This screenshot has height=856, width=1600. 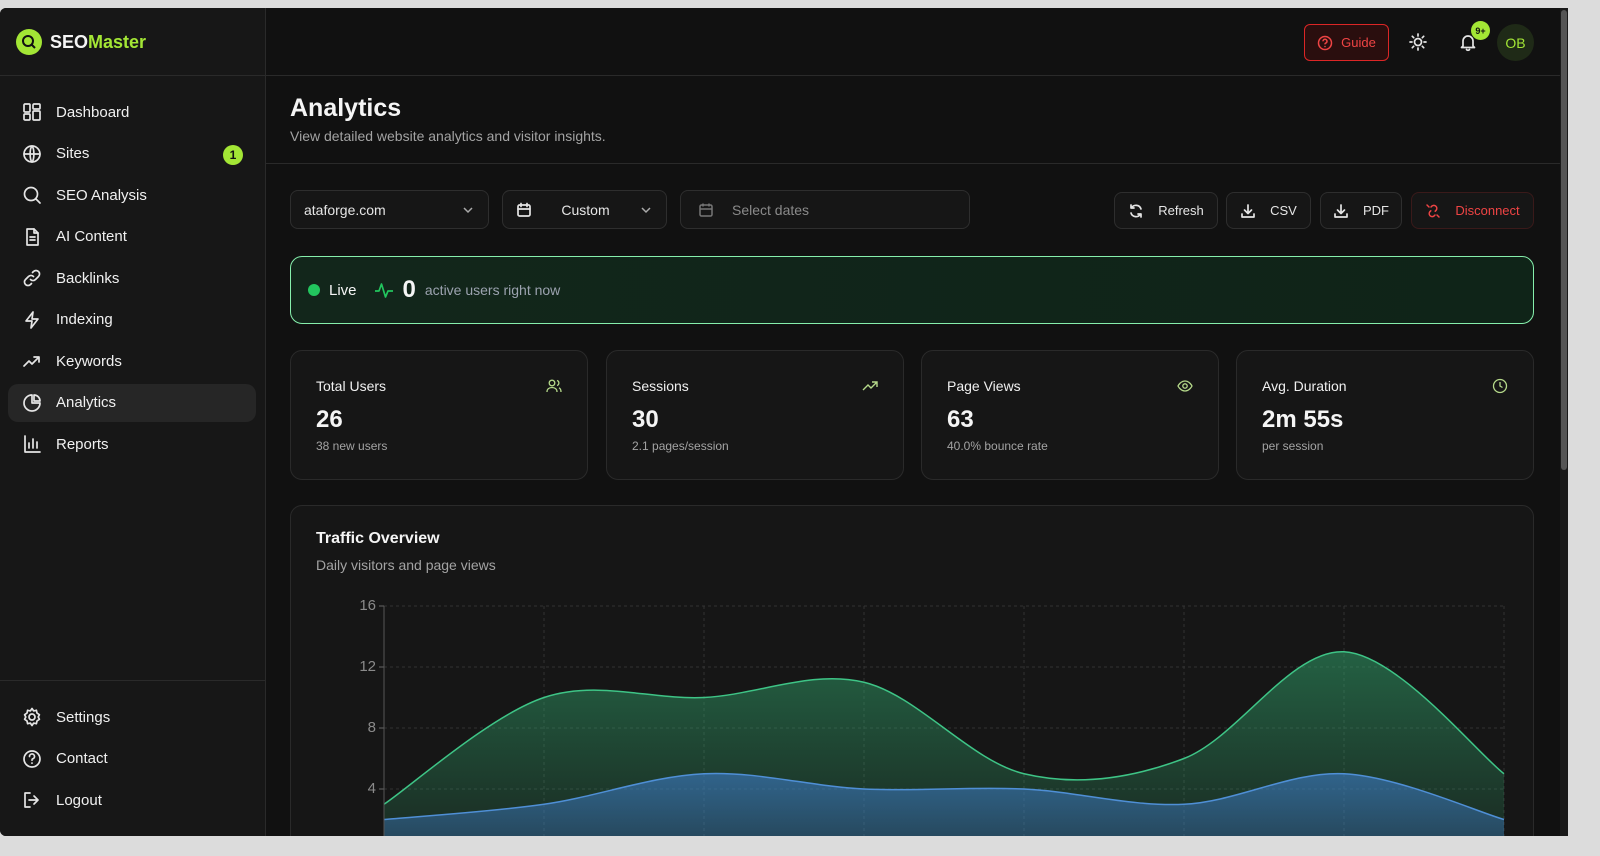 What do you see at coordinates (912, 290) in the screenshot?
I see `live-banner: Live 0 active users right now` at bounding box center [912, 290].